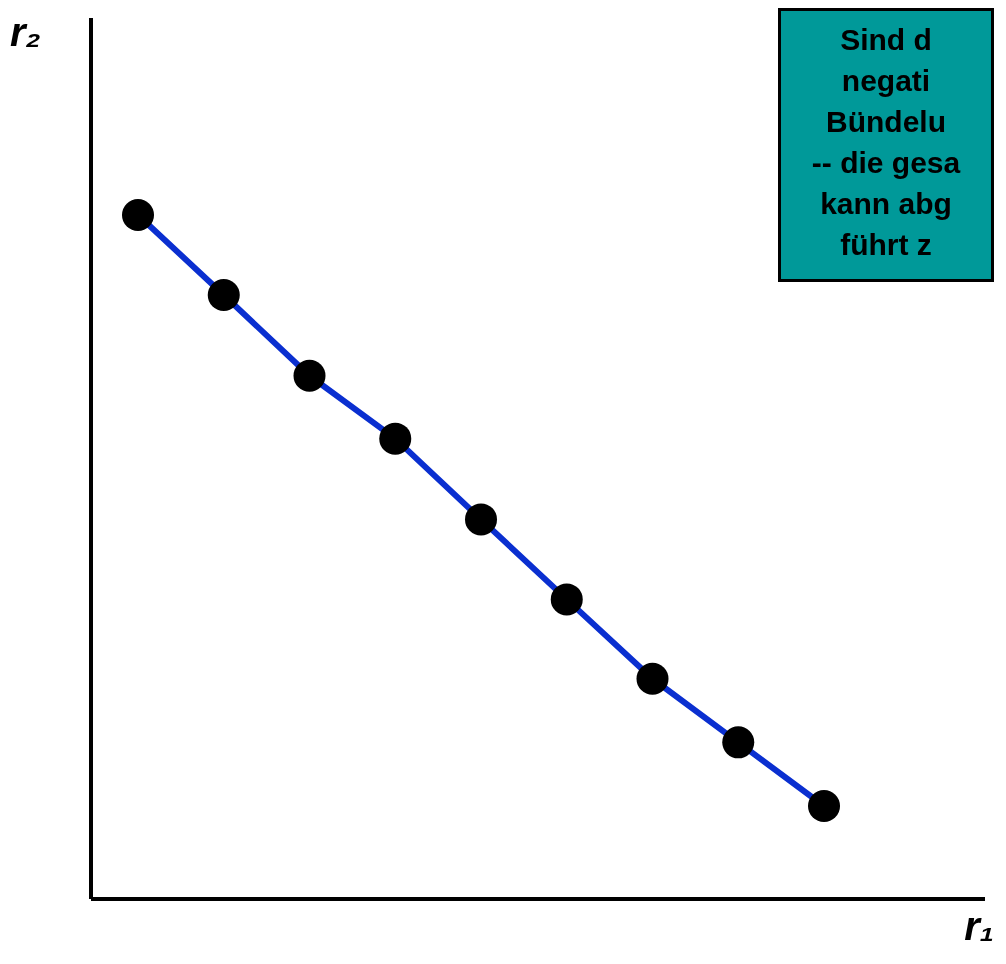 The width and height of the screenshot is (1006, 964). I want to click on annotation: Sind d negati Bündelu -- die gesa kann abg führt z, so click(886, 145).